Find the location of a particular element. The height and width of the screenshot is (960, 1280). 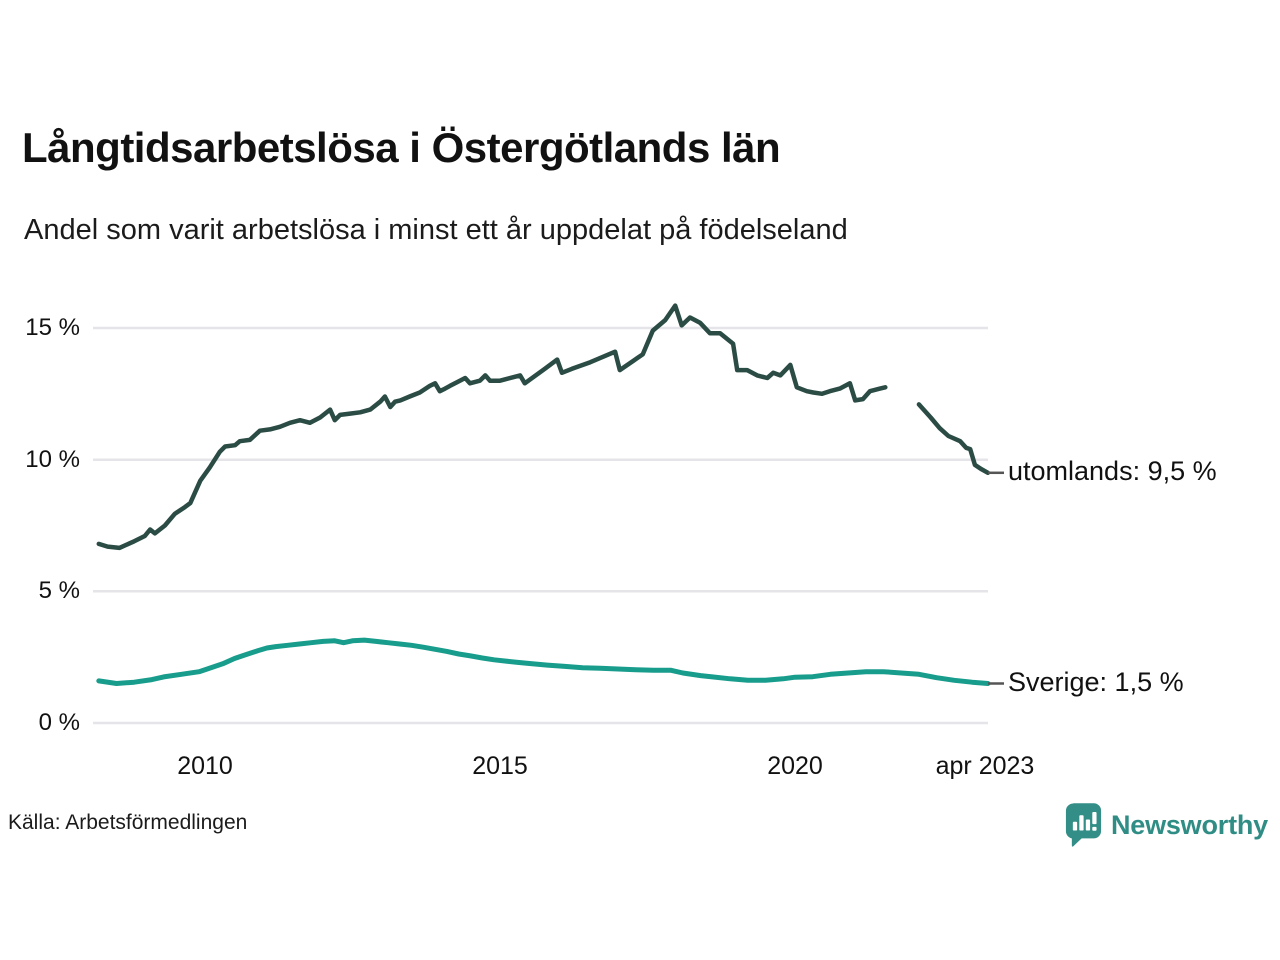

x-axis-tick-label: 2020 is located at coordinates (795, 766).